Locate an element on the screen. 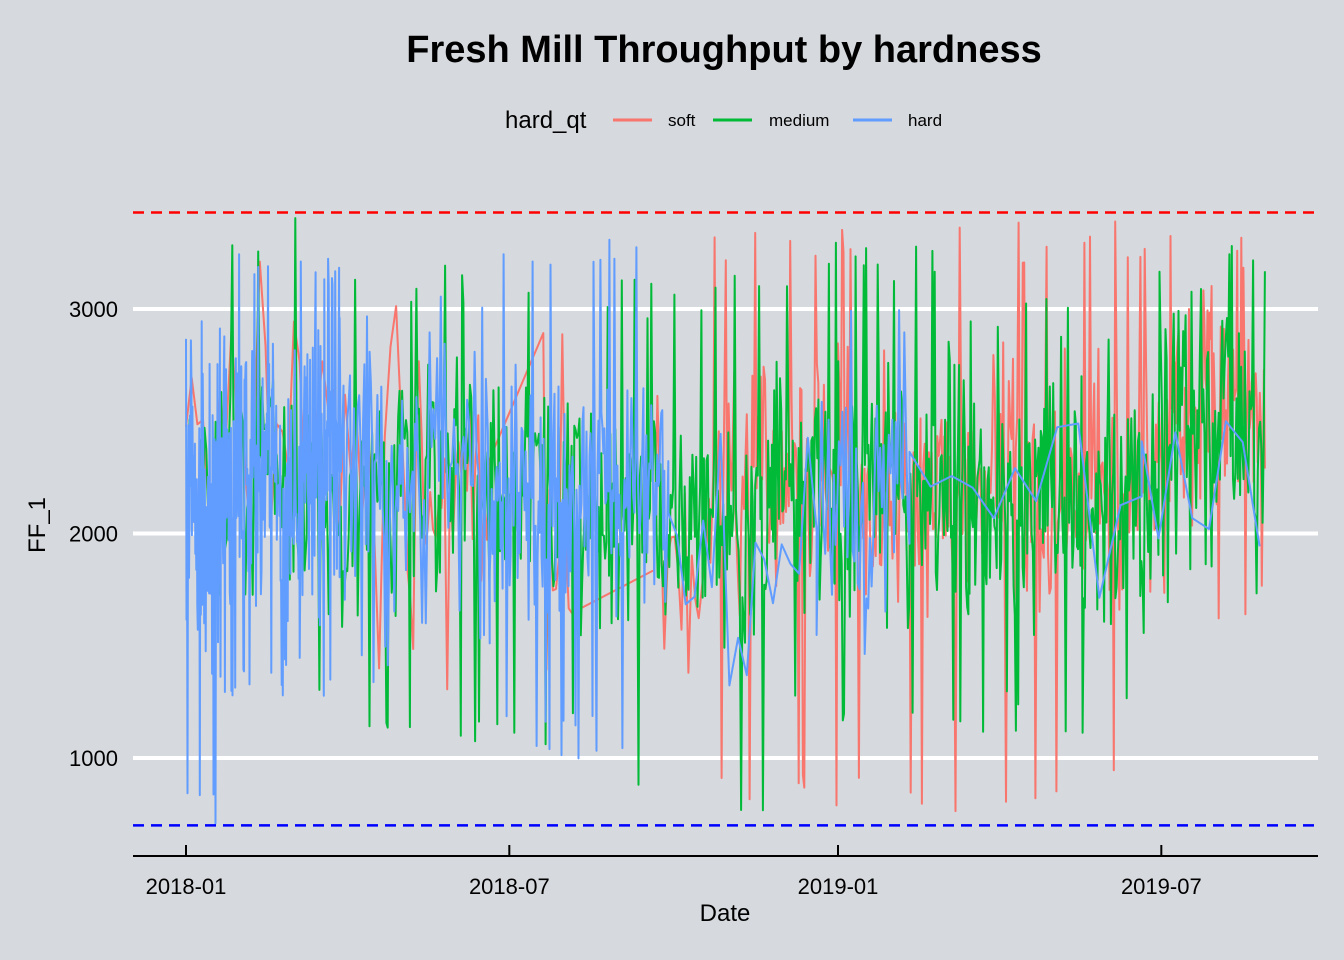 The height and width of the screenshot is (960, 1344). x-tick-label: 2018-01 is located at coordinates (186, 886).